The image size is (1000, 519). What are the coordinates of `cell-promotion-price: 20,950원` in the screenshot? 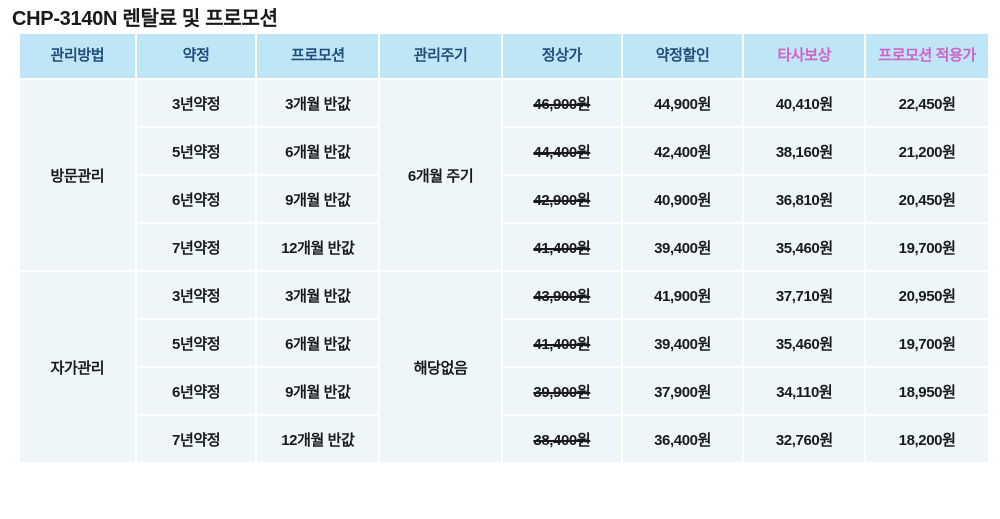 It's located at (927, 295).